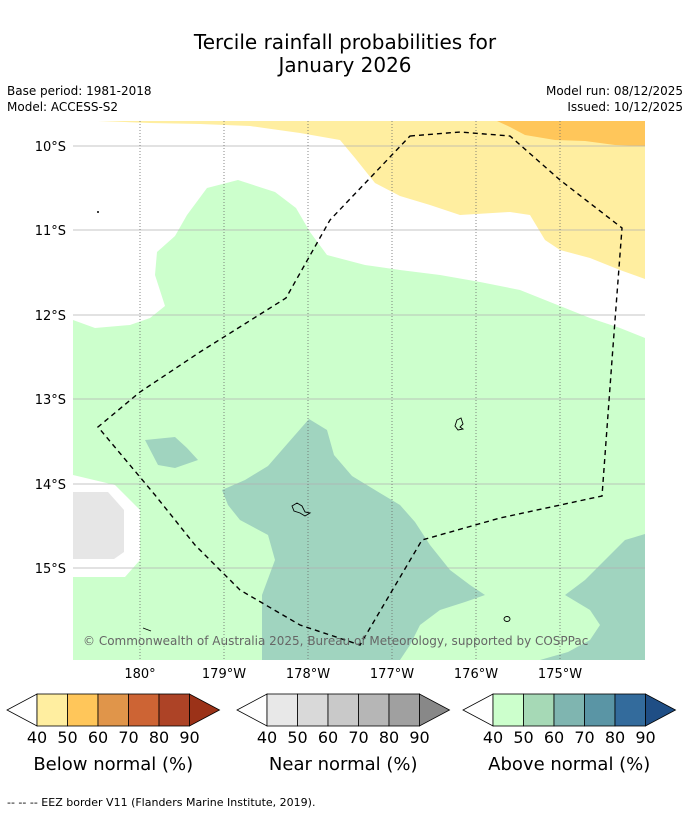  What do you see at coordinates (50, 316) in the screenshot?
I see `lat-label: 12°S` at bounding box center [50, 316].